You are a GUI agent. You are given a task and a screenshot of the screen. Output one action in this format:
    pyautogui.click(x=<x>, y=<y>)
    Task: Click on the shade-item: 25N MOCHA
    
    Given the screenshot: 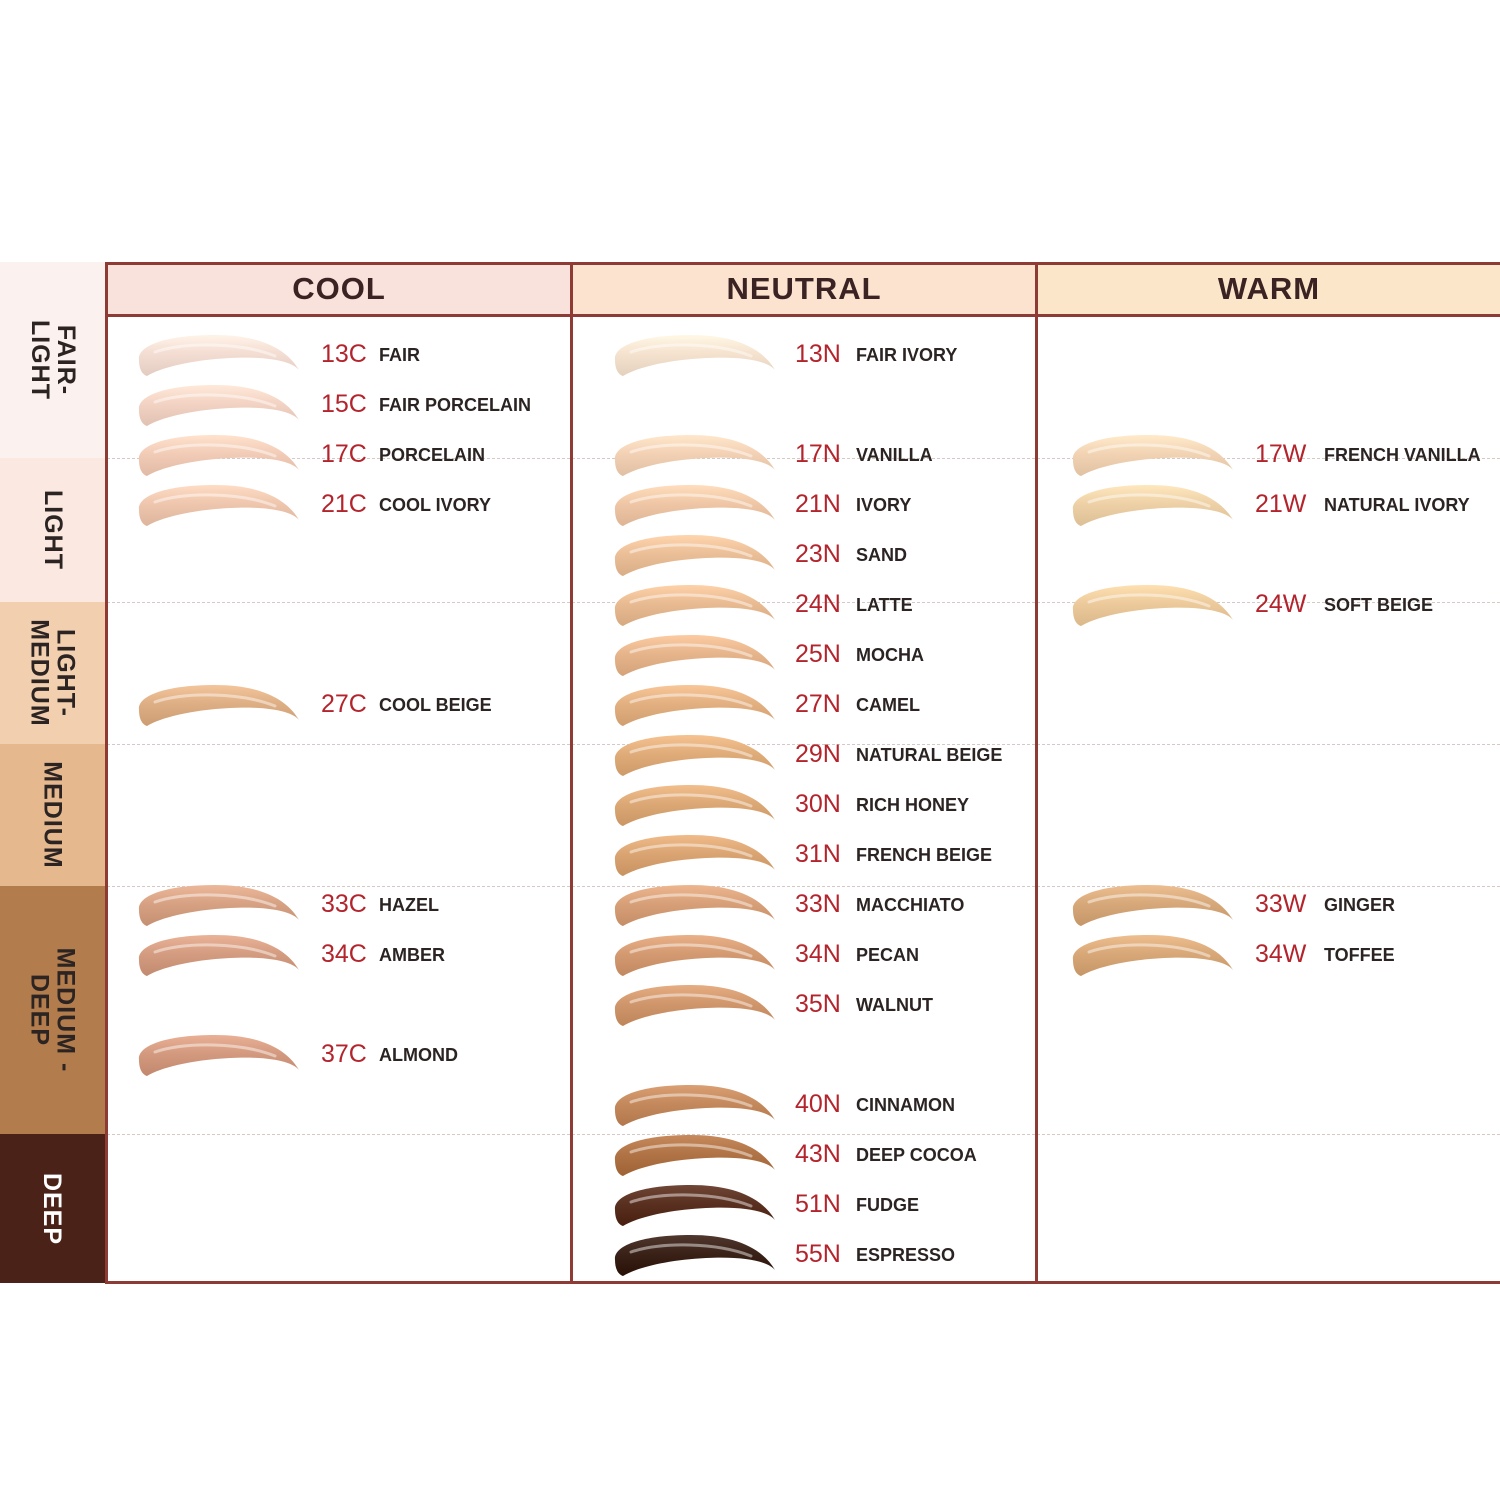 What is the action you would take?
    pyautogui.click(x=828, y=657)
    